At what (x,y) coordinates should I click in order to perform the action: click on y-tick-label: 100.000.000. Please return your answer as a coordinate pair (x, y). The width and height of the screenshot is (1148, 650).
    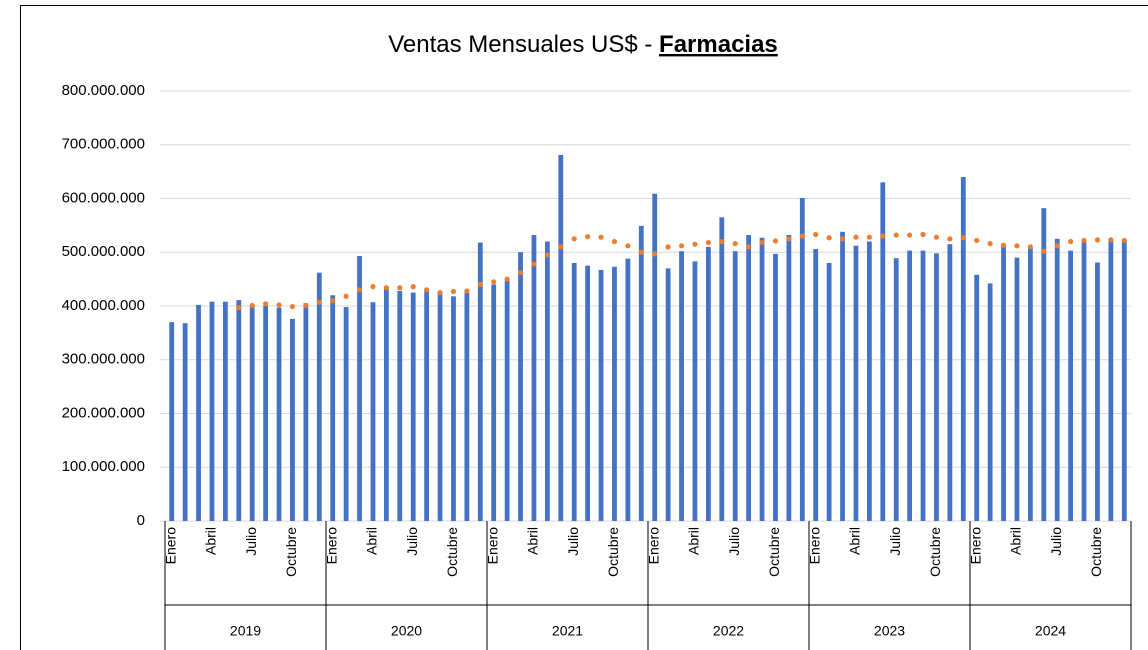
    Looking at the image, I should click on (103, 466).